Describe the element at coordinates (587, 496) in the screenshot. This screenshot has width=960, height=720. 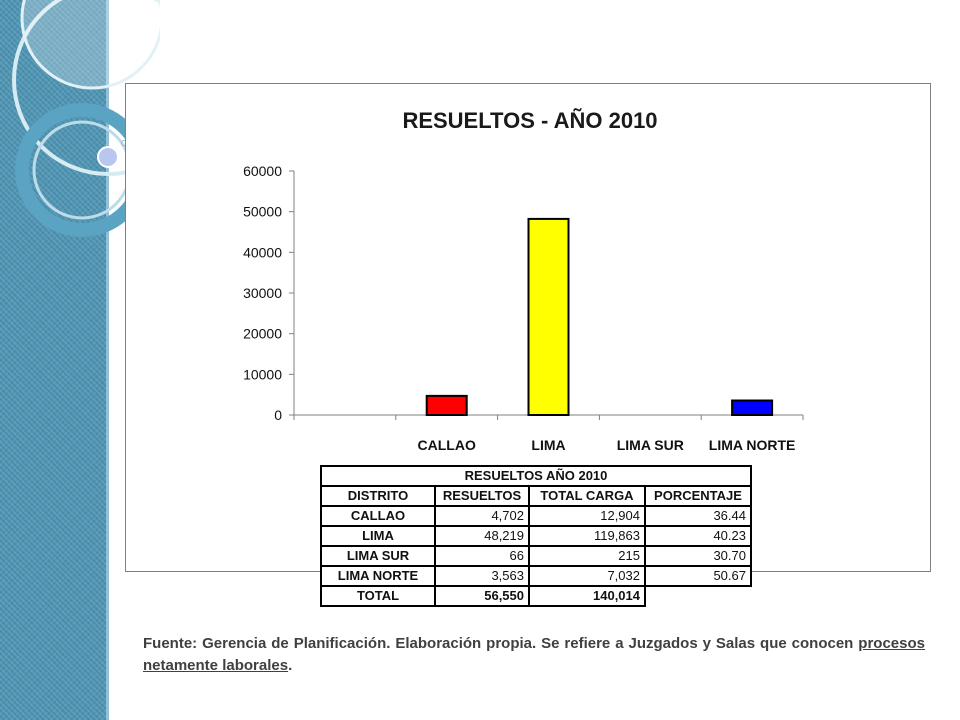
I see `header-total-carga: TOTAL CARGA` at that location.